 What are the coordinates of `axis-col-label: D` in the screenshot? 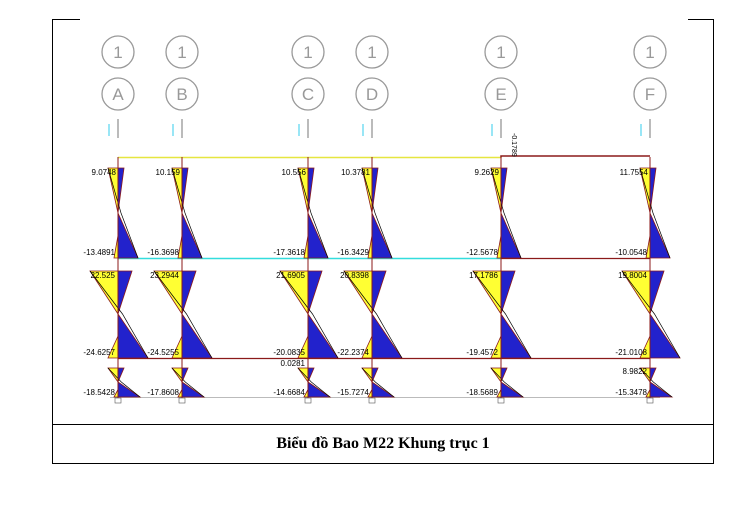 It's located at (372, 94).